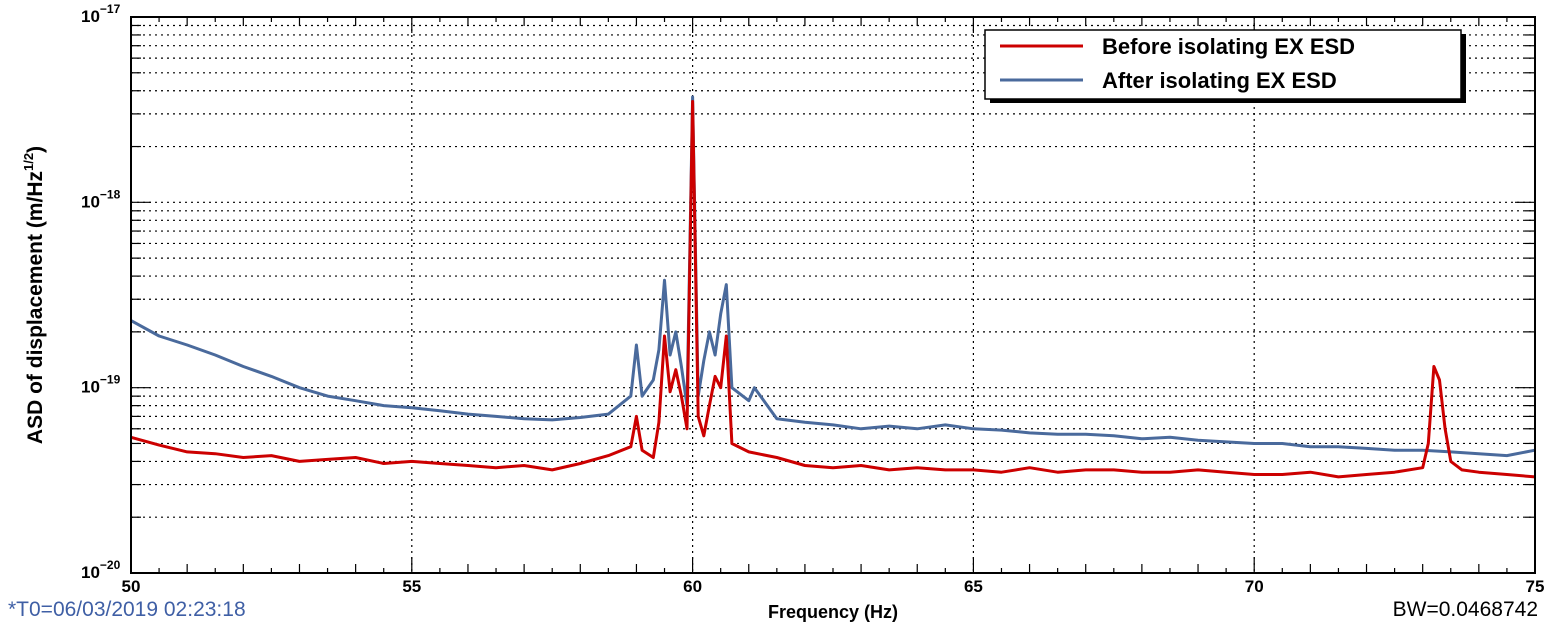 This screenshot has height=628, width=1548. Describe the element at coordinates (1465, 609) in the screenshot. I see `bandwidth-label: BW=0.0468742` at that location.